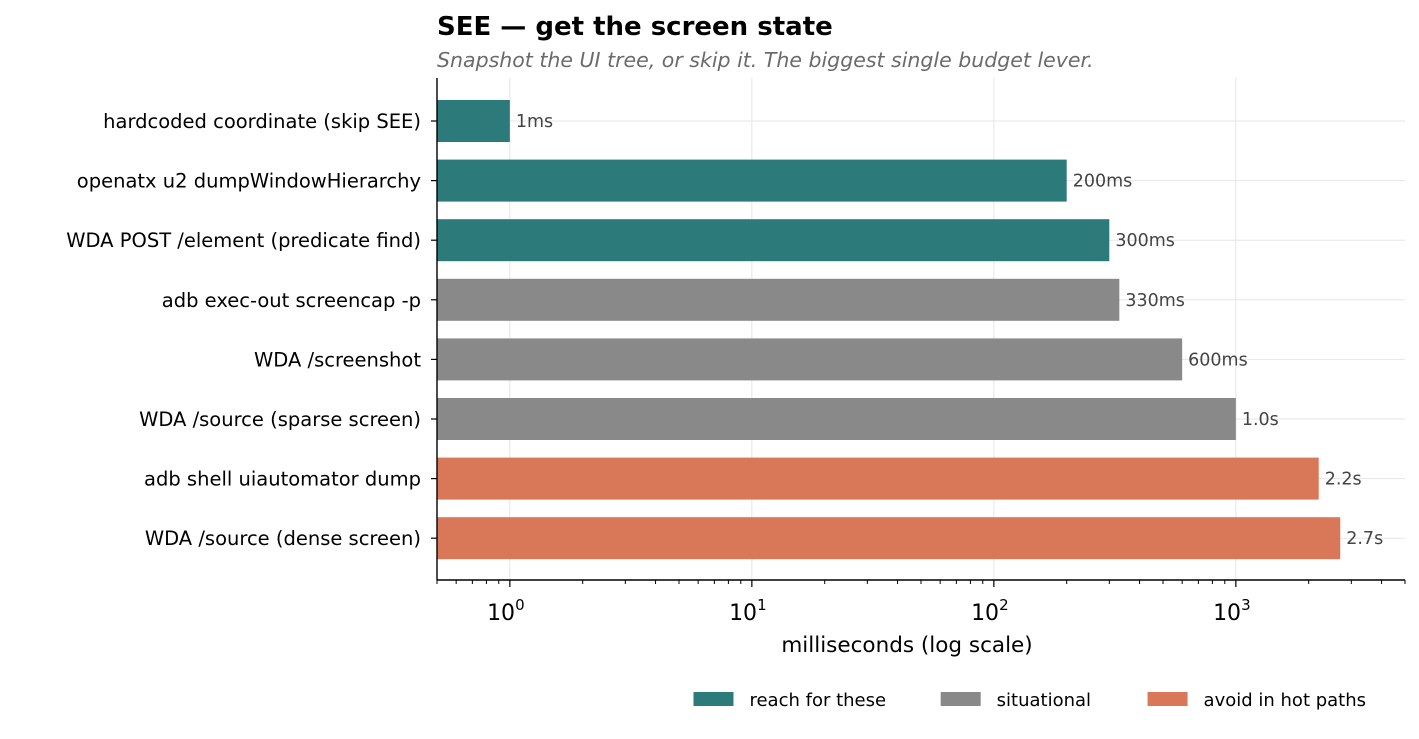  I want to click on x-tick-label: 10¹, so click(748, 611).